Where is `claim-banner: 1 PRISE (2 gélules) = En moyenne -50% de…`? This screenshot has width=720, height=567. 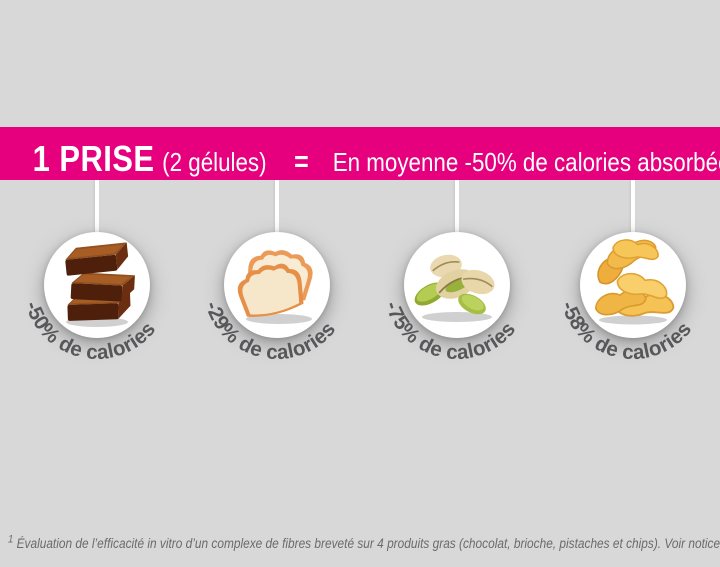 claim-banner: 1 PRISE (2 gélules) = En moyenne -50% de… is located at coordinates (360, 153).